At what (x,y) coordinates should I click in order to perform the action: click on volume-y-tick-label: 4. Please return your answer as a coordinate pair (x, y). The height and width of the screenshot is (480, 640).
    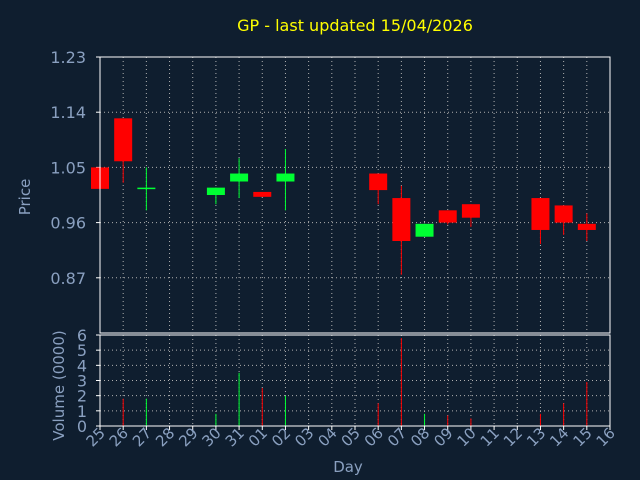
    Looking at the image, I should click on (82, 365).